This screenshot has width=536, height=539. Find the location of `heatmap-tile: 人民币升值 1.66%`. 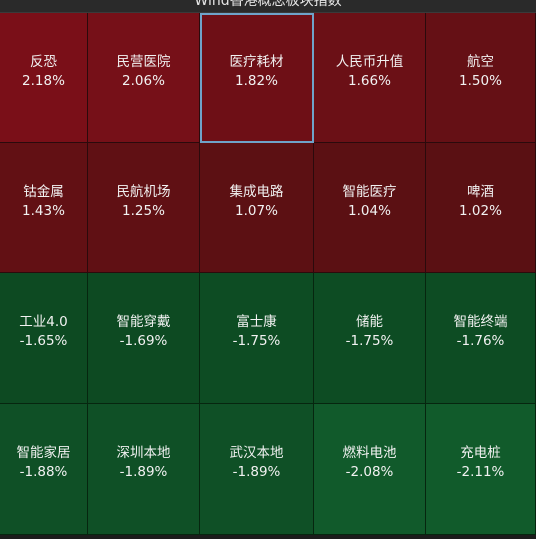

heatmap-tile: 人民币升值 1.66% is located at coordinates (370, 78).